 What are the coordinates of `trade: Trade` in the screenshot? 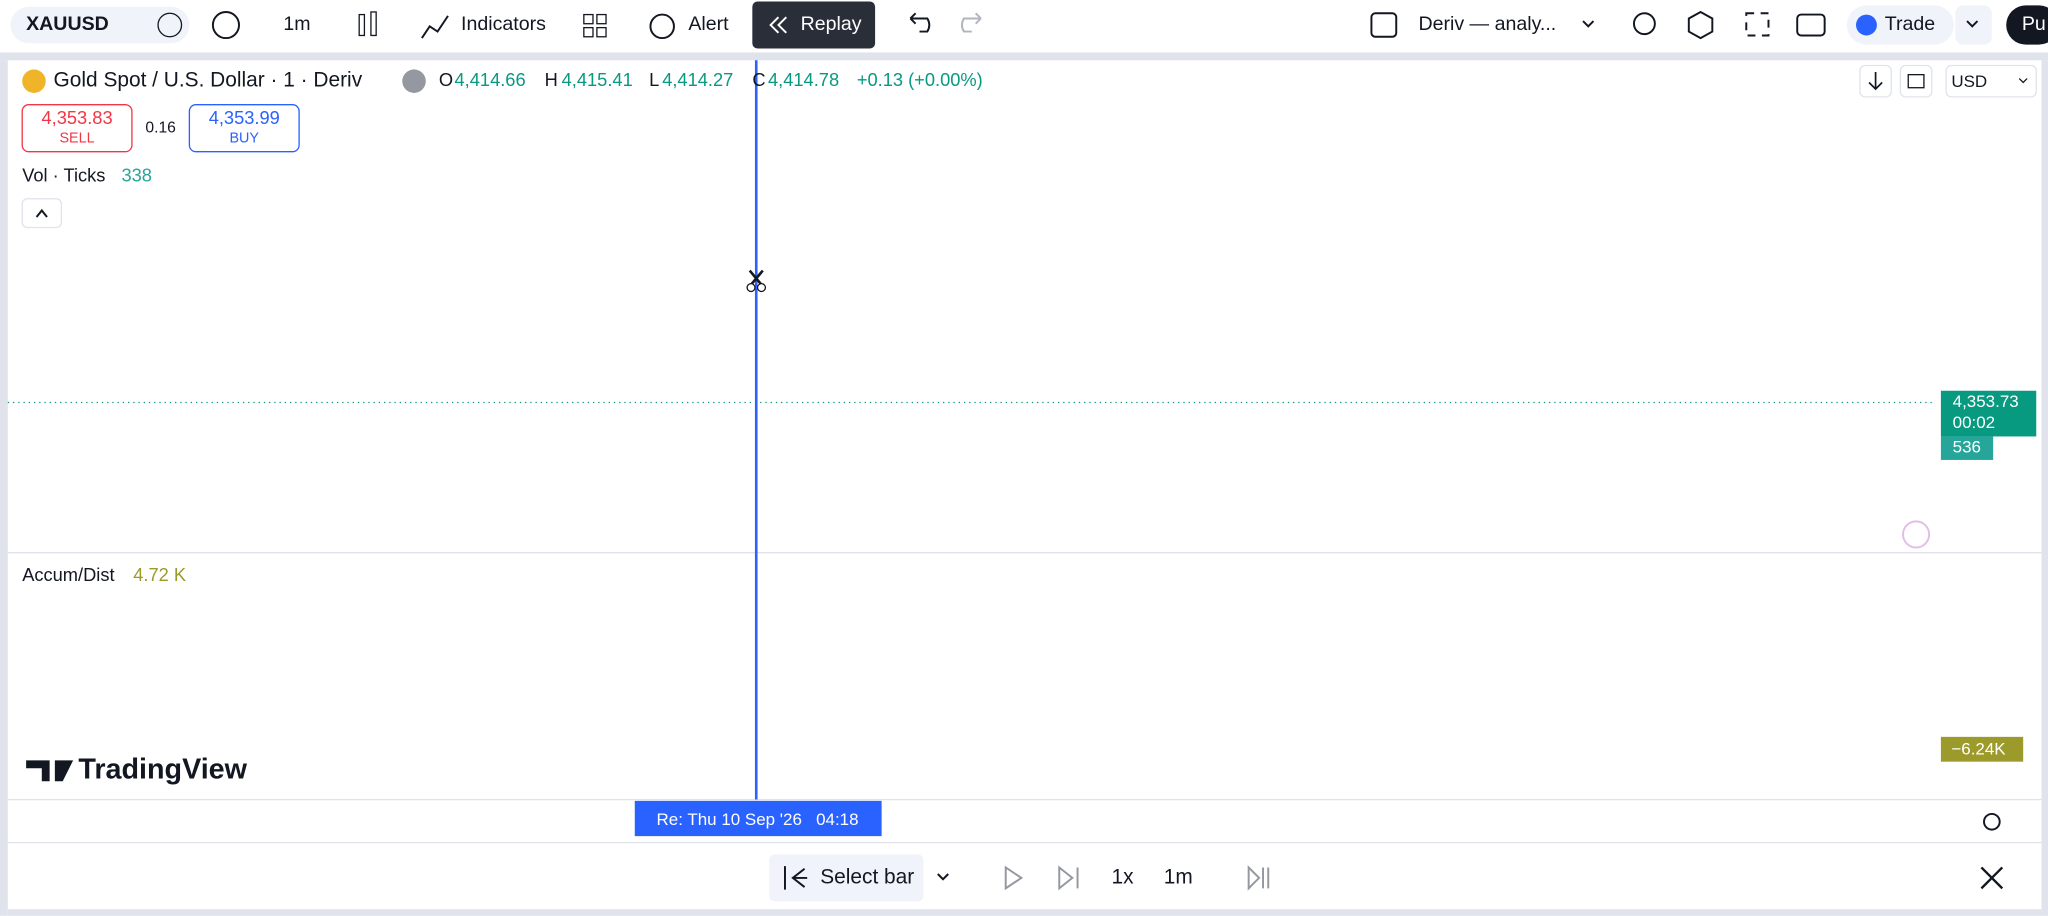 It's located at (1910, 24).